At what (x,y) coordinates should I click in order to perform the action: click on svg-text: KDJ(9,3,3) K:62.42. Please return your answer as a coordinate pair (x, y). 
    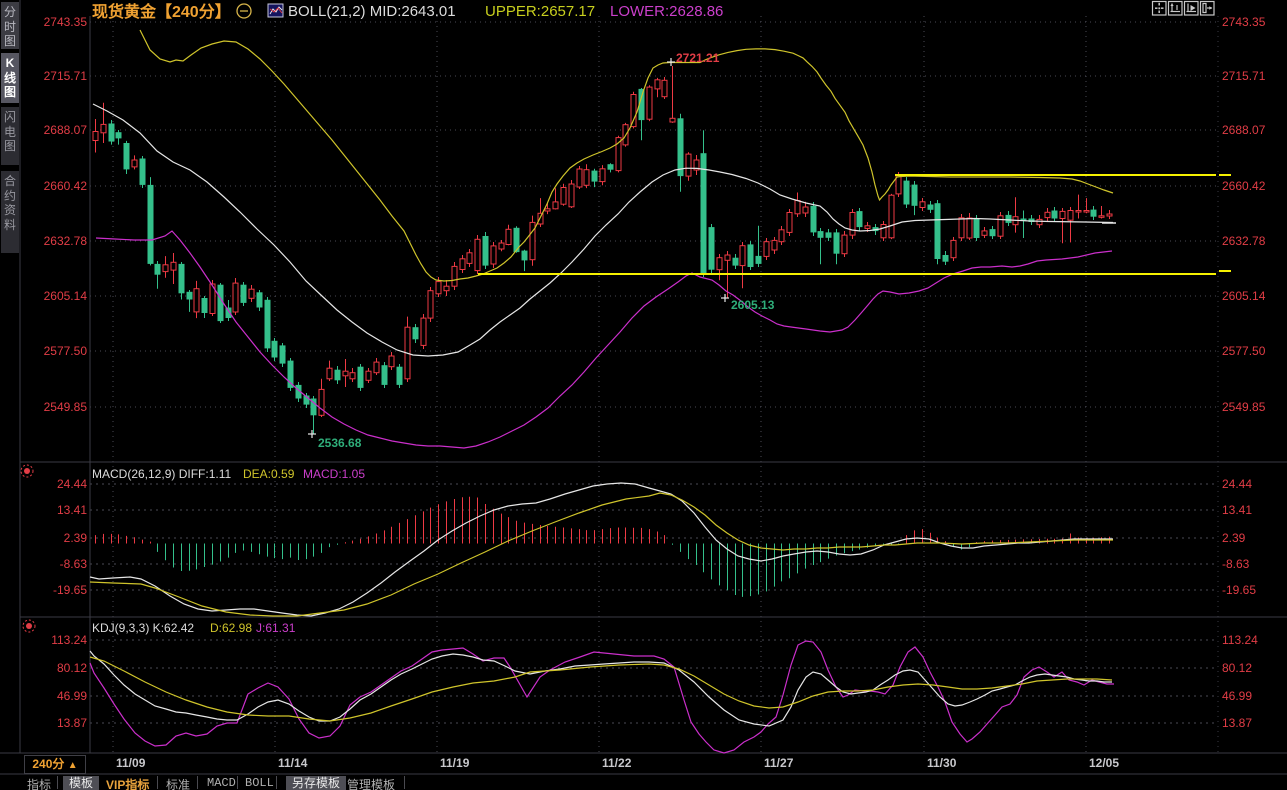
    Looking at the image, I should click on (143, 628).